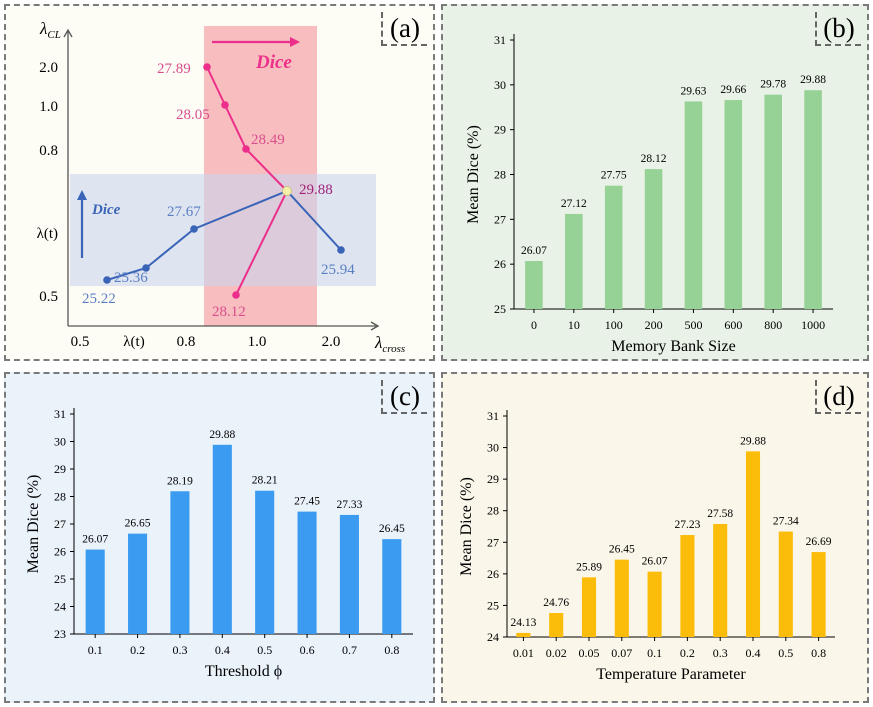 The image size is (873, 707). Describe the element at coordinates (733, 325) in the screenshot. I see `x-tick-label: 600` at that location.